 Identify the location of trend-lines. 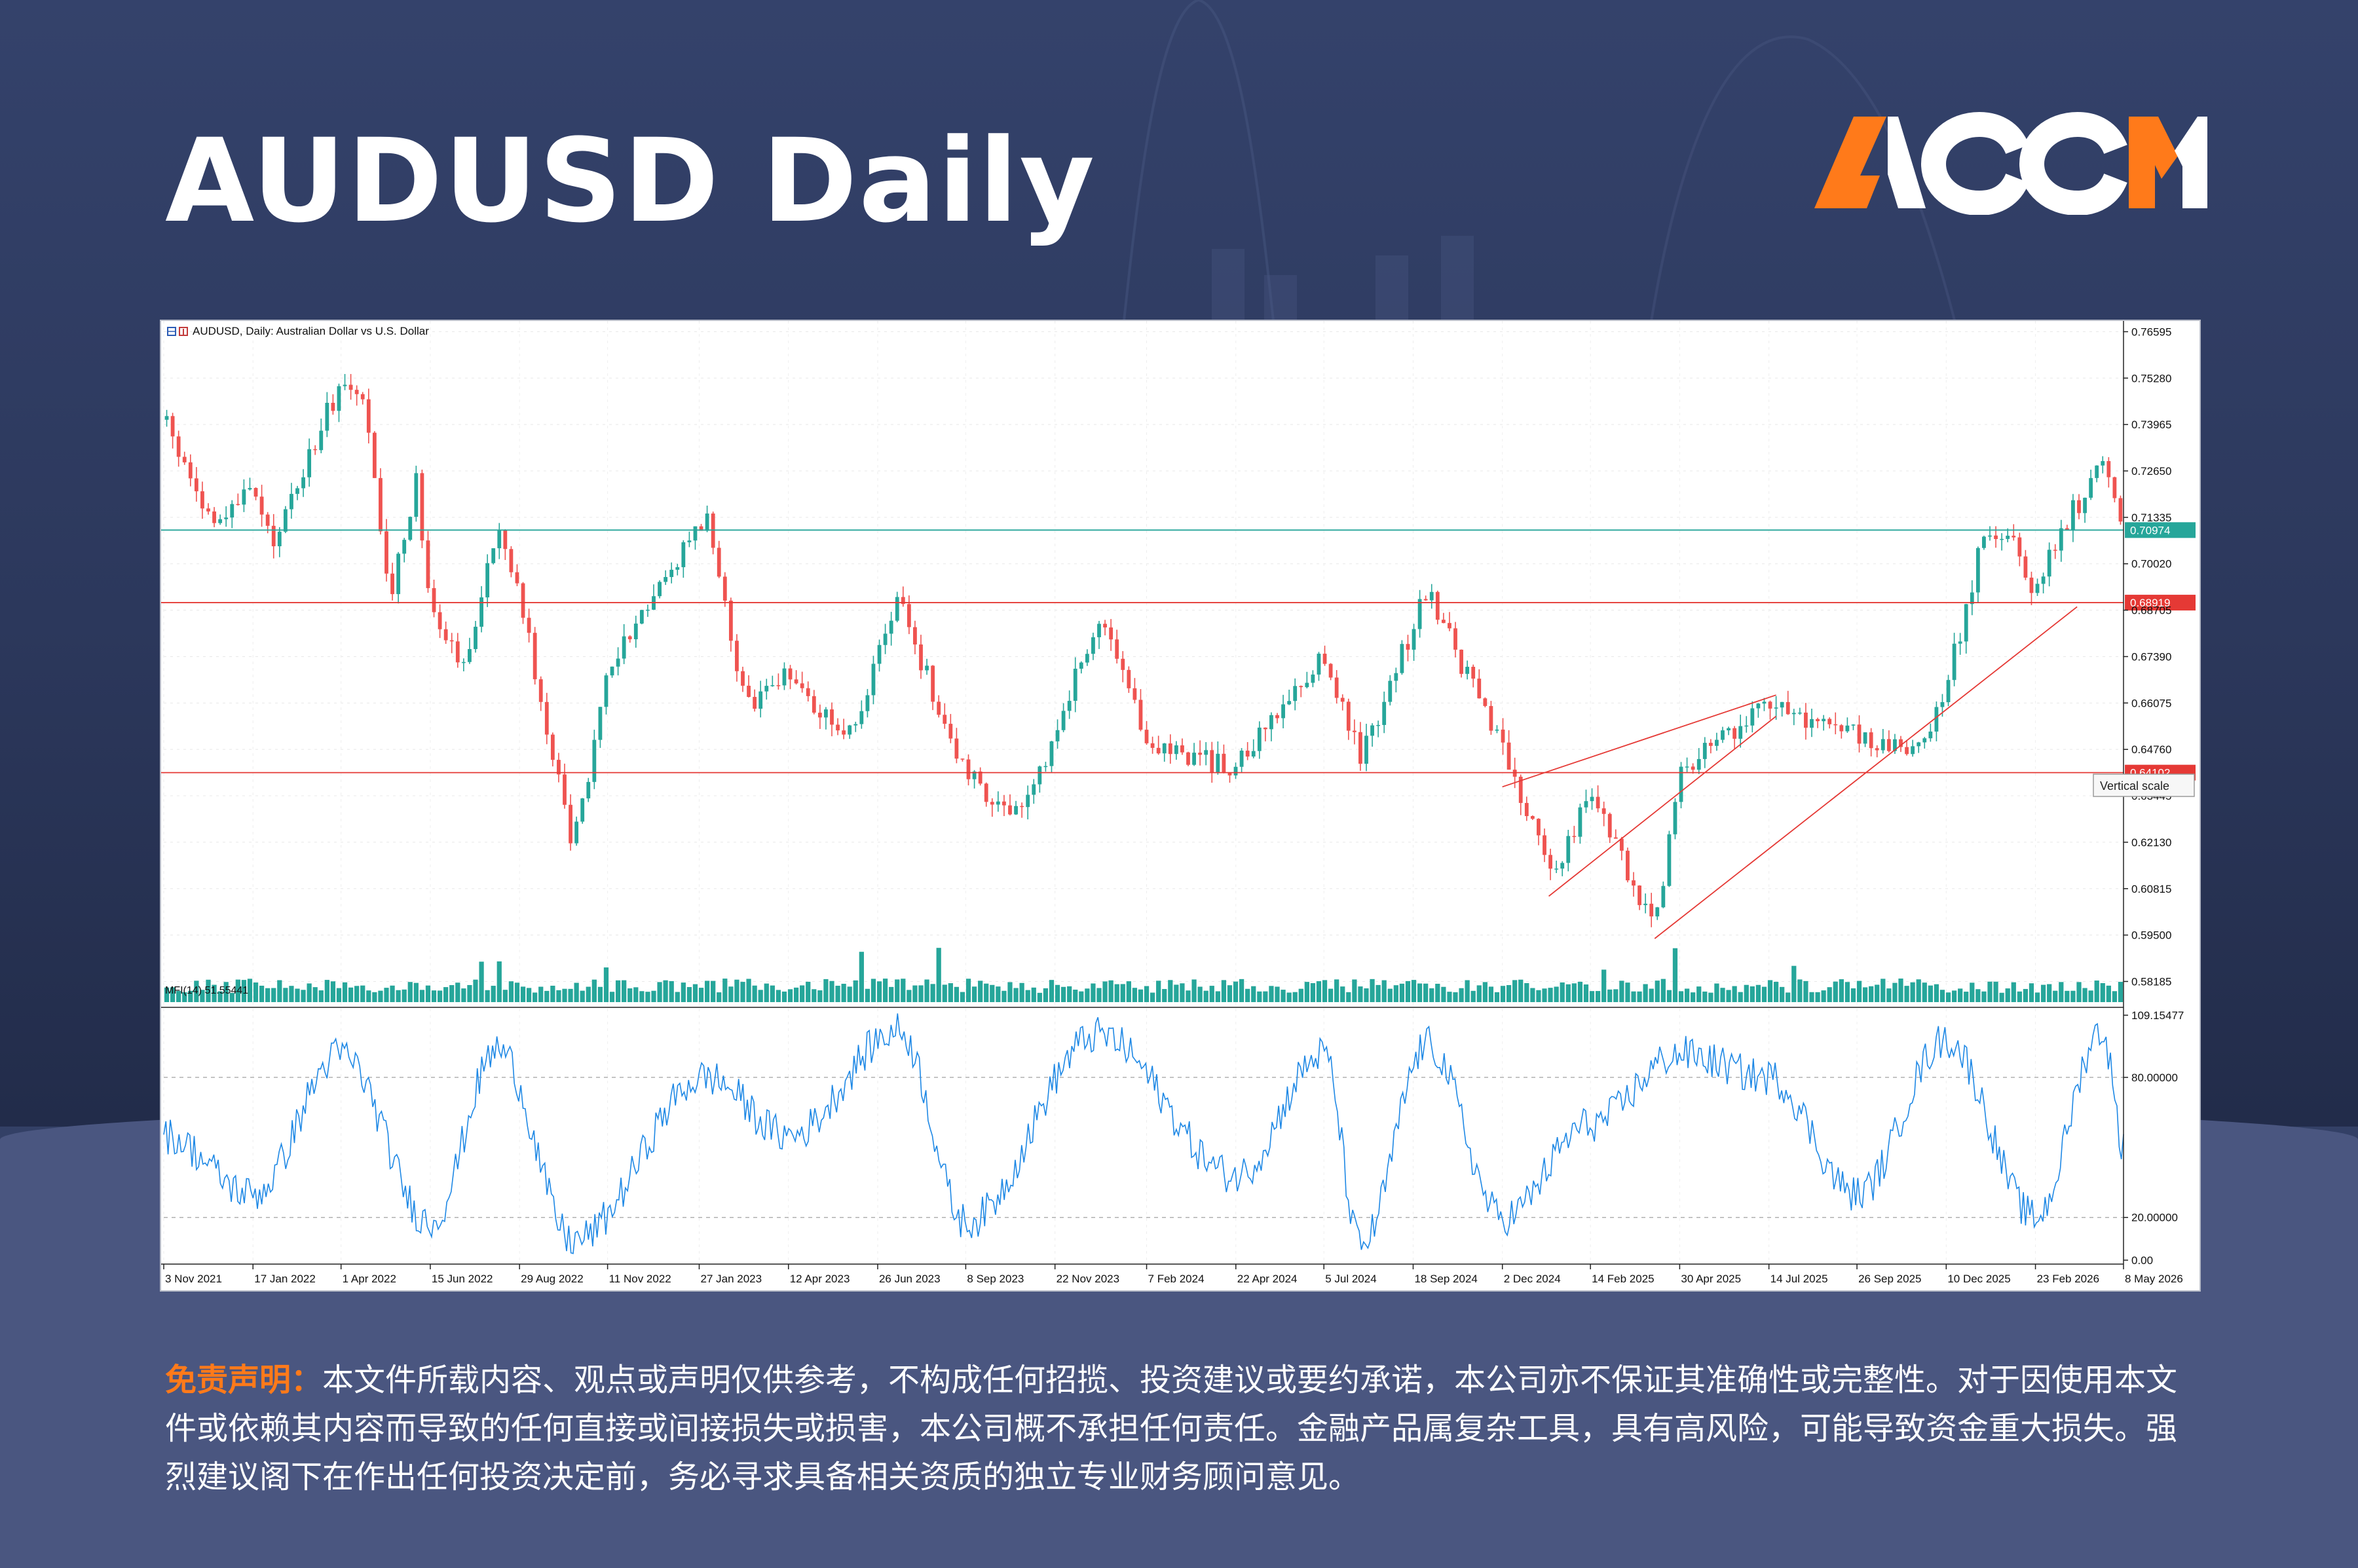
(1790, 772).